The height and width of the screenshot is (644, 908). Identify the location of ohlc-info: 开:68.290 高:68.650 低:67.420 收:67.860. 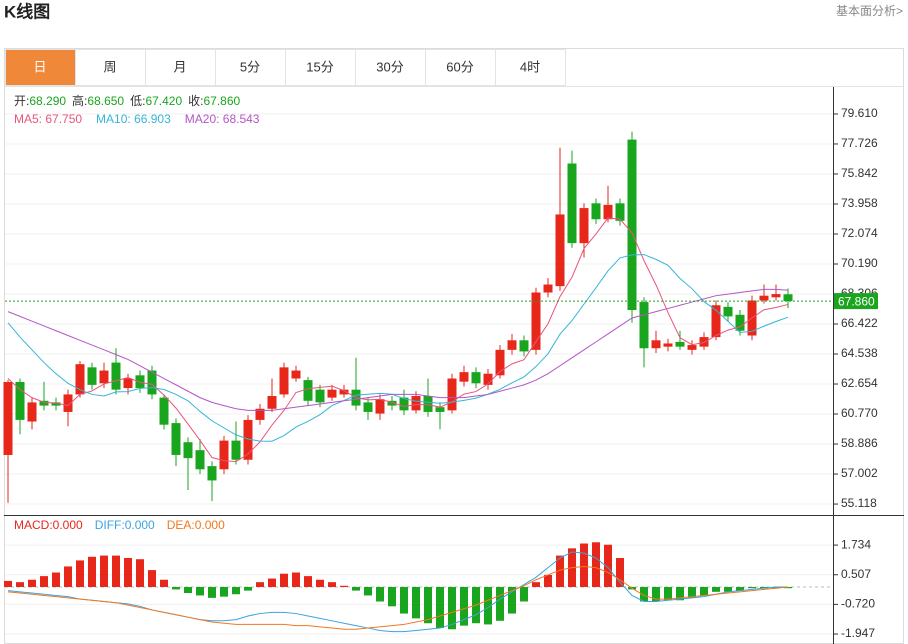
(127, 100).